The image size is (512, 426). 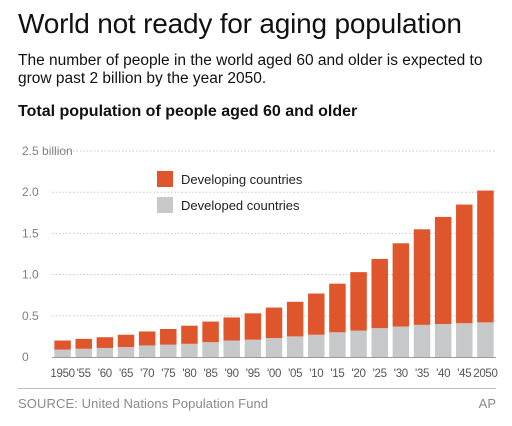 What do you see at coordinates (84, 374) in the screenshot?
I see `x-tick-label: '55` at bounding box center [84, 374].